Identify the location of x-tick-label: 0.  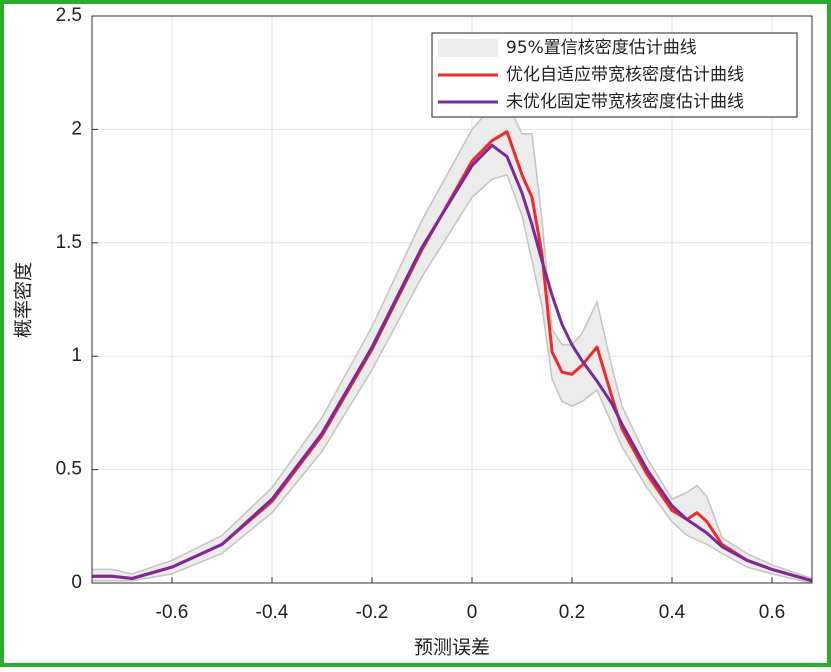
(472, 612).